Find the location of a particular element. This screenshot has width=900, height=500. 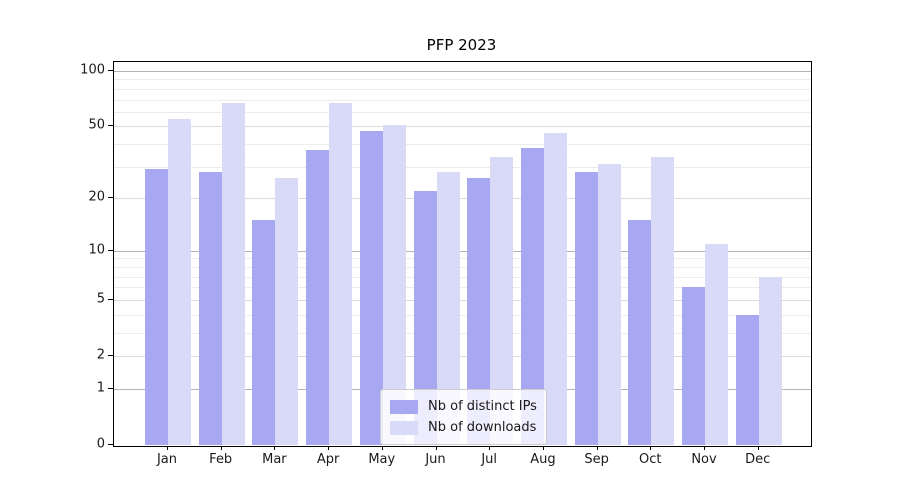

bar-downloads-jan is located at coordinates (179, 281).